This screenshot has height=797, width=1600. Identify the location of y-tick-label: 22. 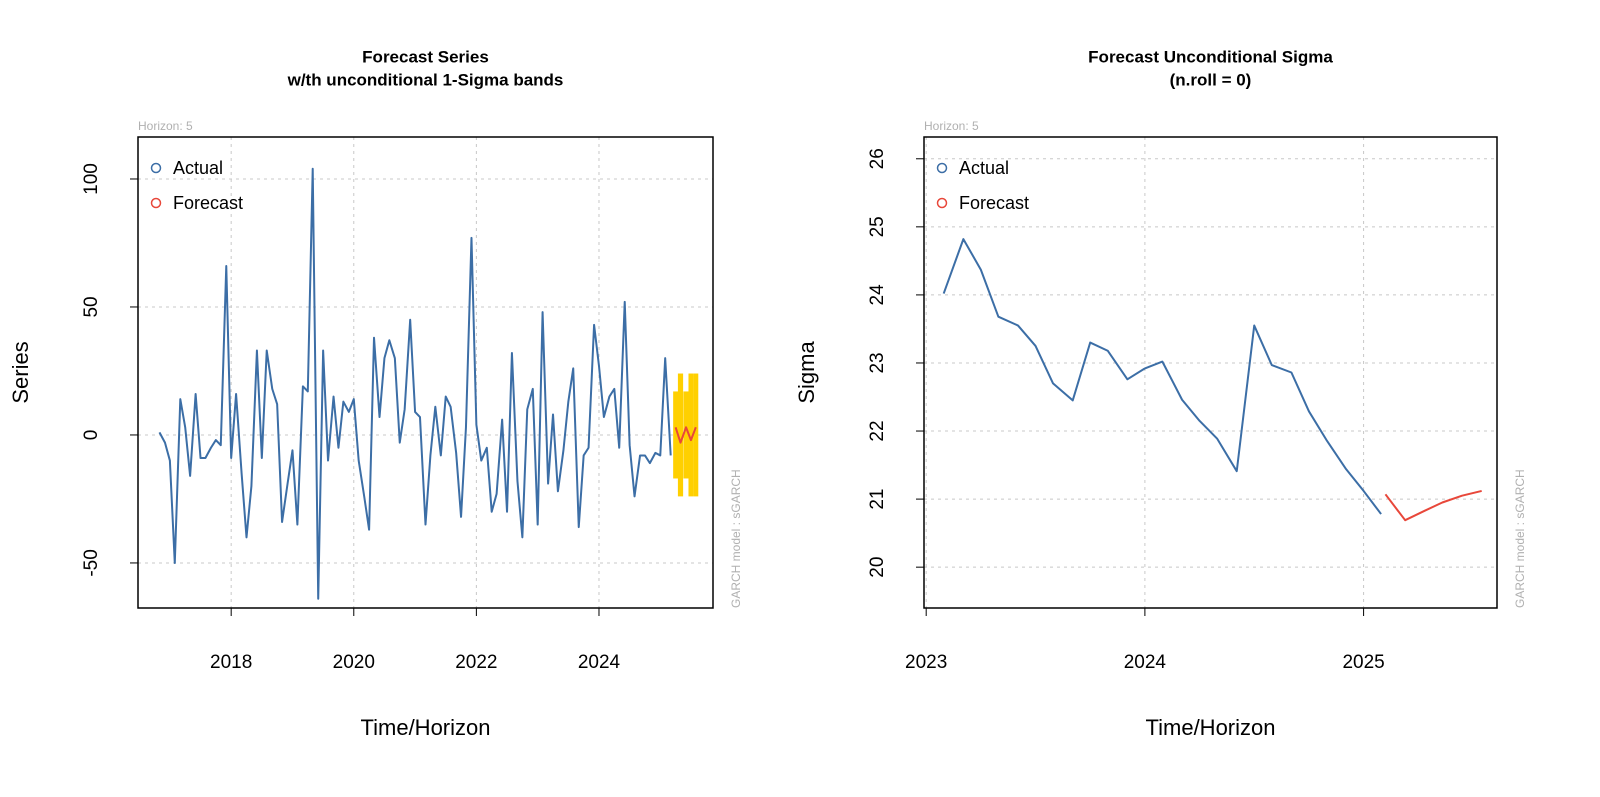
(877, 430).